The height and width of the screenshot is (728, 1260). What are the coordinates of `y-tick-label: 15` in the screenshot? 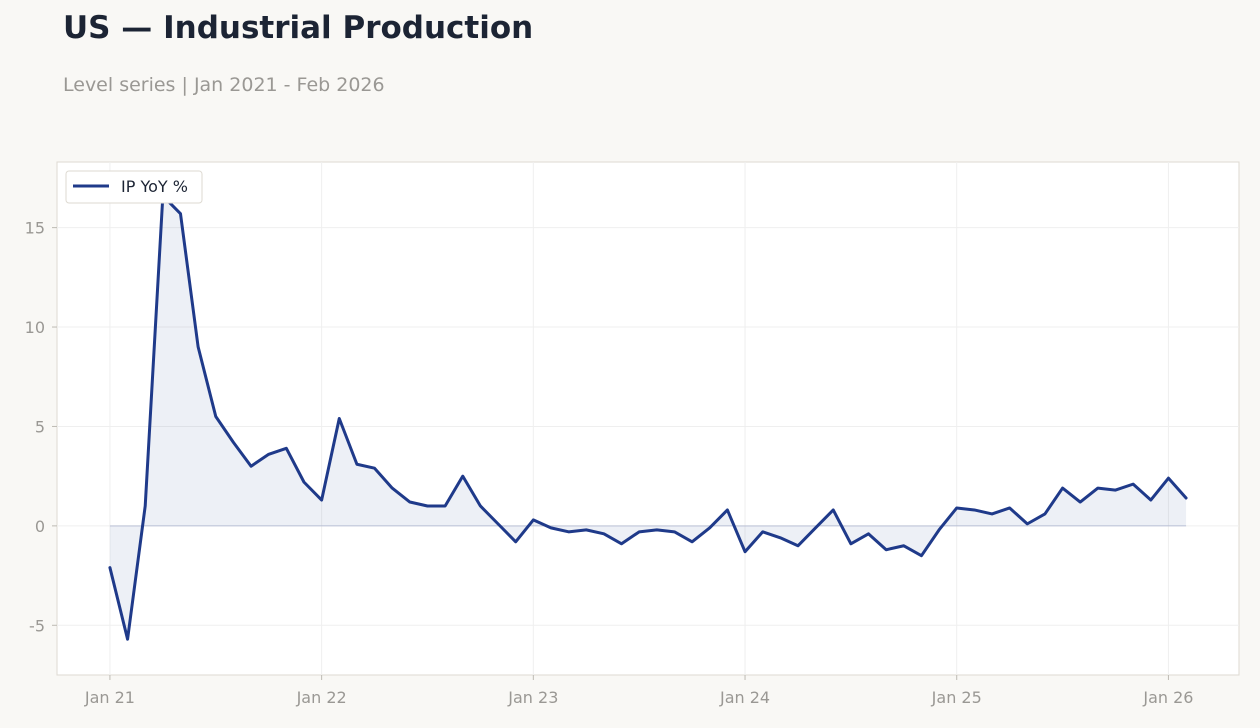 It's located at (35, 228).